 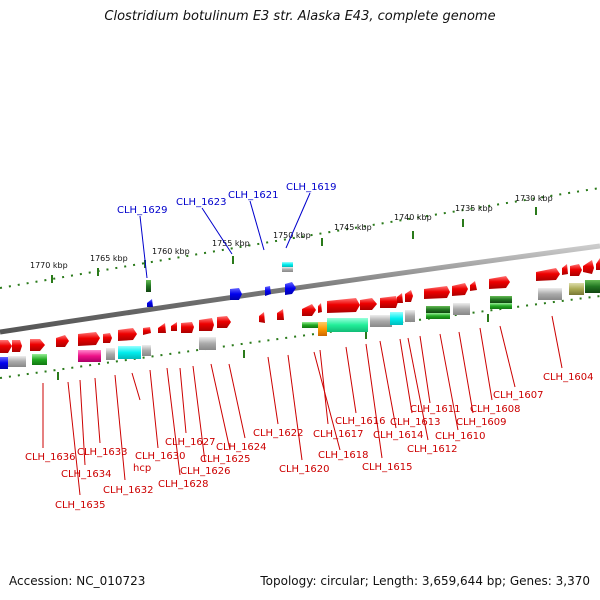 What do you see at coordinates (518, 395) in the screenshot?
I see `label-clh-1607: CLH_1607` at bounding box center [518, 395].